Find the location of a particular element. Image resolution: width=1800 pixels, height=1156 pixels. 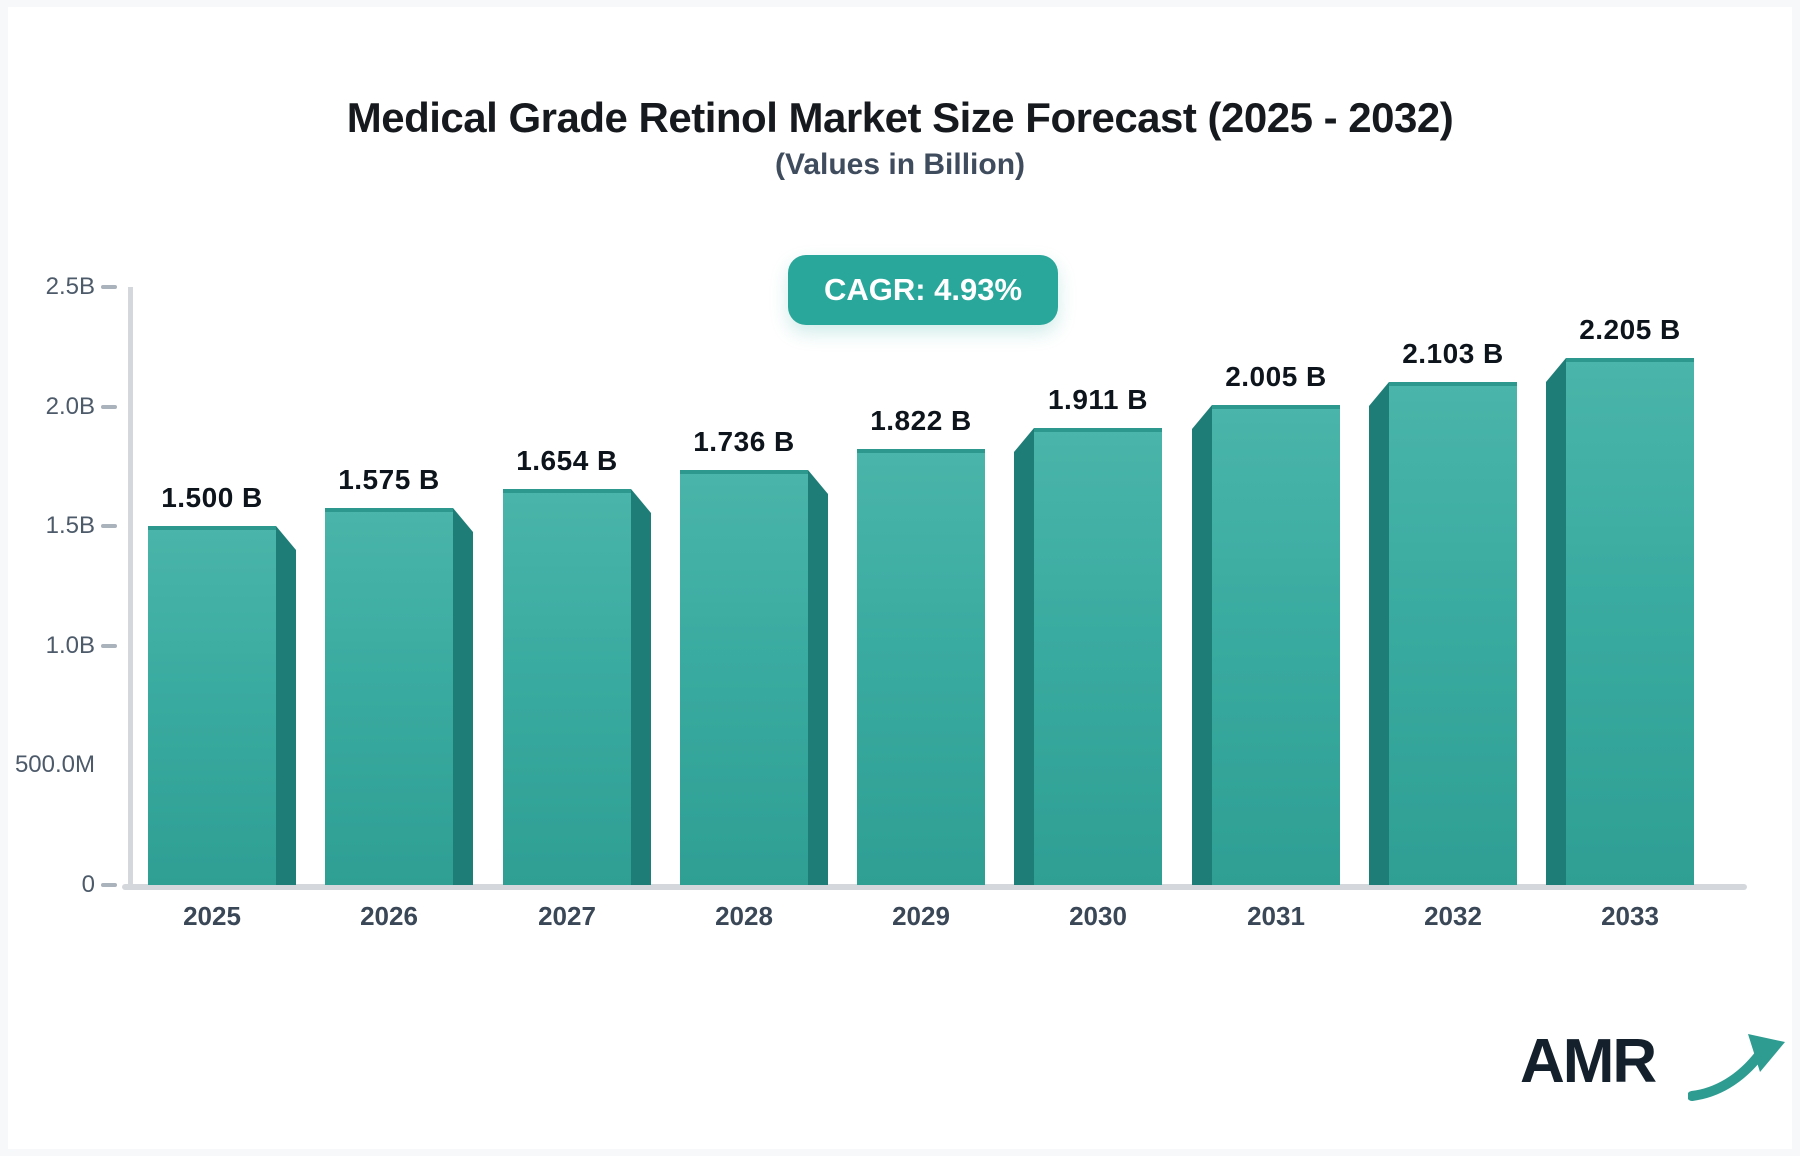

x-axis-label: 2025 is located at coordinates (212, 916).